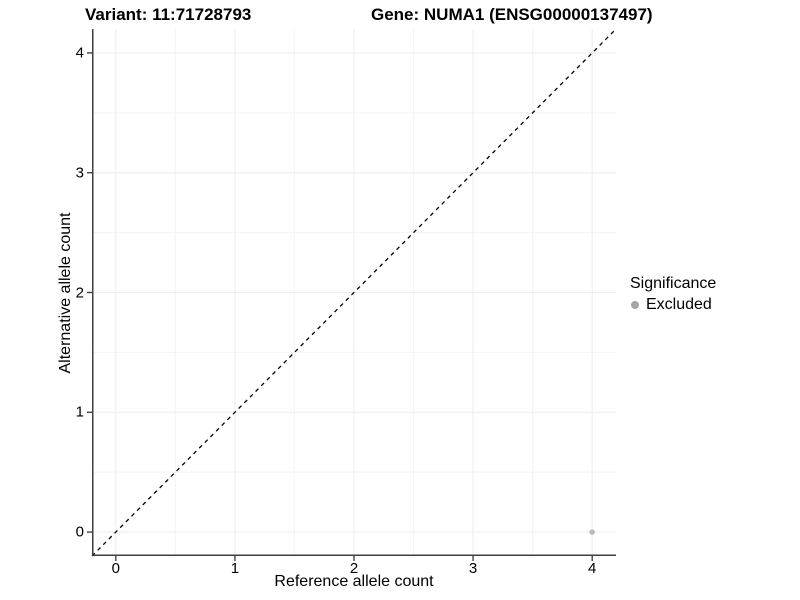 This screenshot has height=600, width=800. Describe the element at coordinates (592, 568) in the screenshot. I see `x-tick-label: 4` at that location.